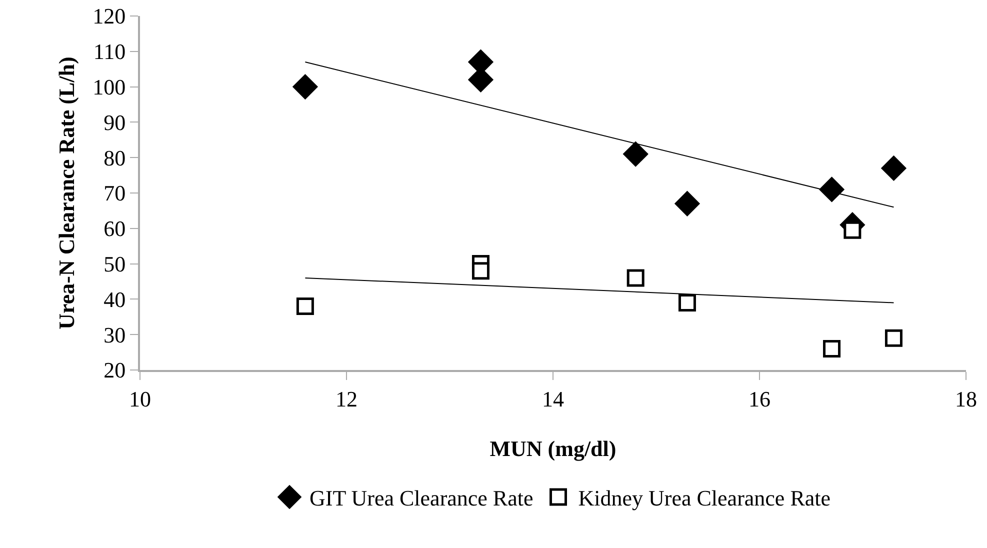 The width and height of the screenshot is (987, 548). What do you see at coordinates (704, 498) in the screenshot?
I see `legend-label: Kidney Urea Clearance Rate` at bounding box center [704, 498].